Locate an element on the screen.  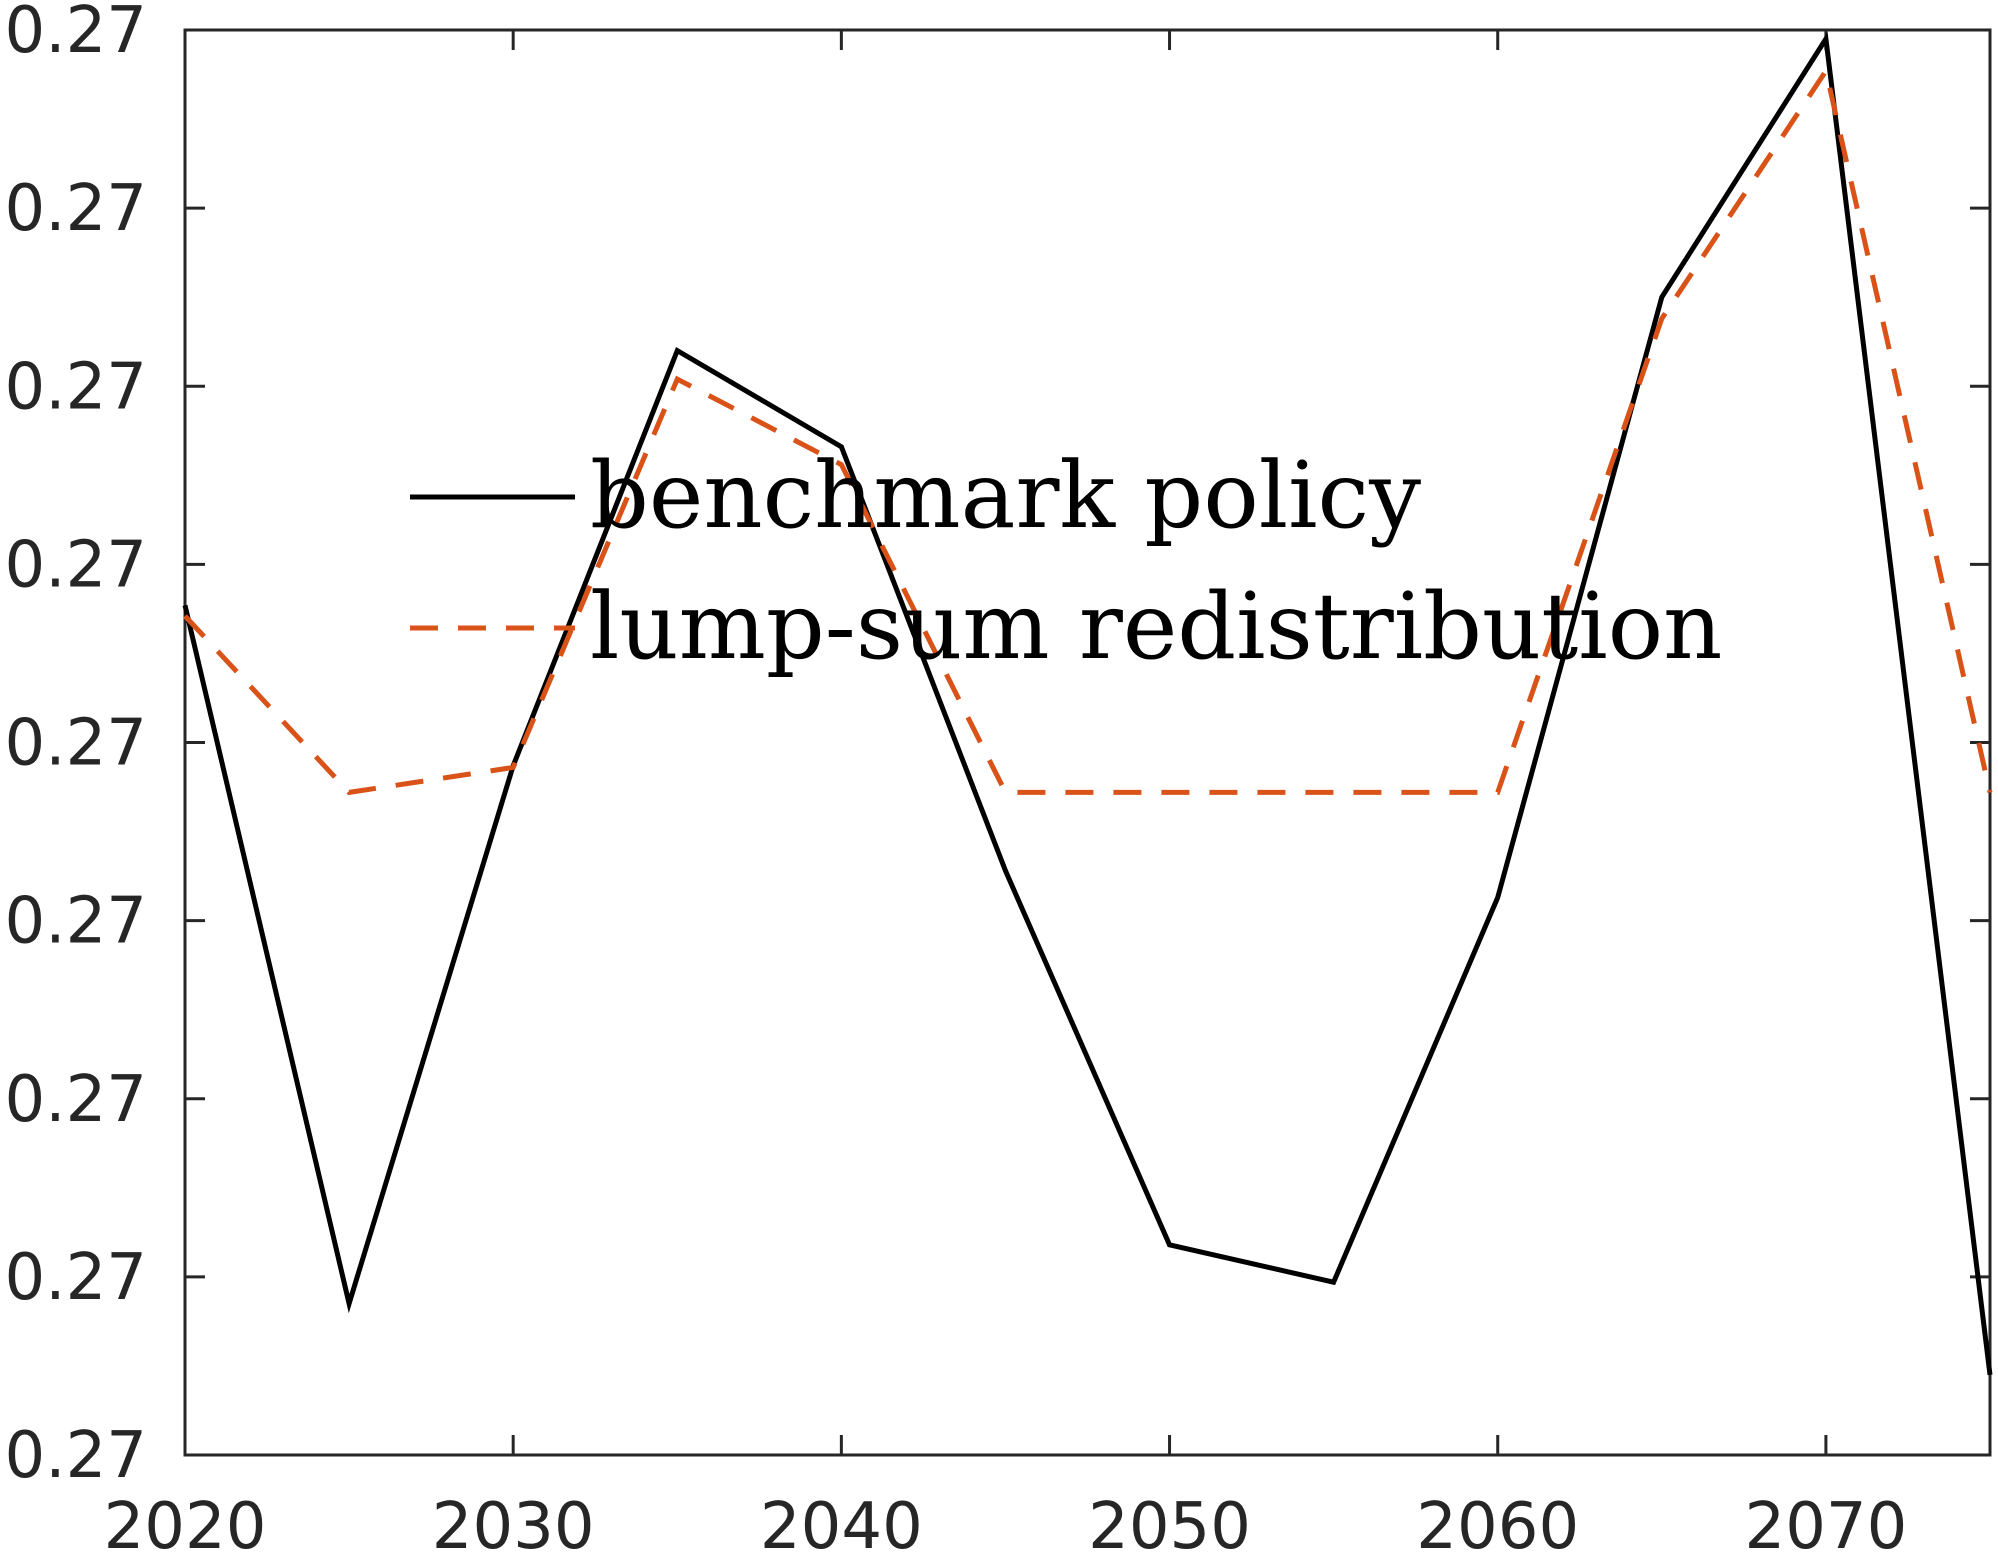
legend-label-0: benchmark policy is located at coordinates (1005, 495).